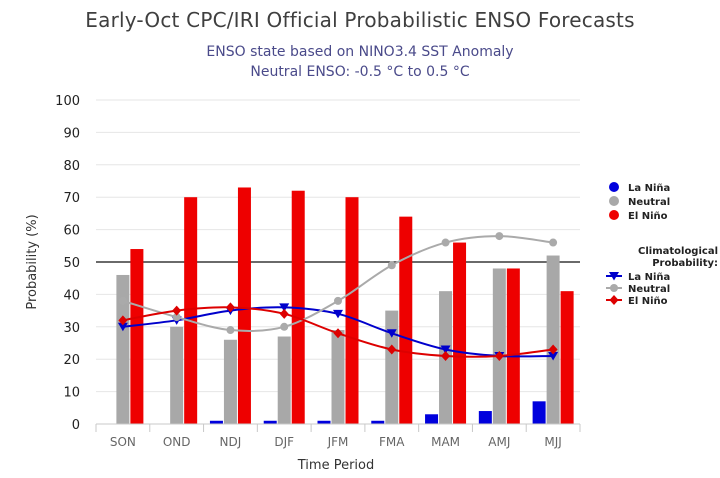 The image size is (720, 478). What do you see at coordinates (614, 201) in the screenshot?
I see `legend-marker-neutral` at bounding box center [614, 201].